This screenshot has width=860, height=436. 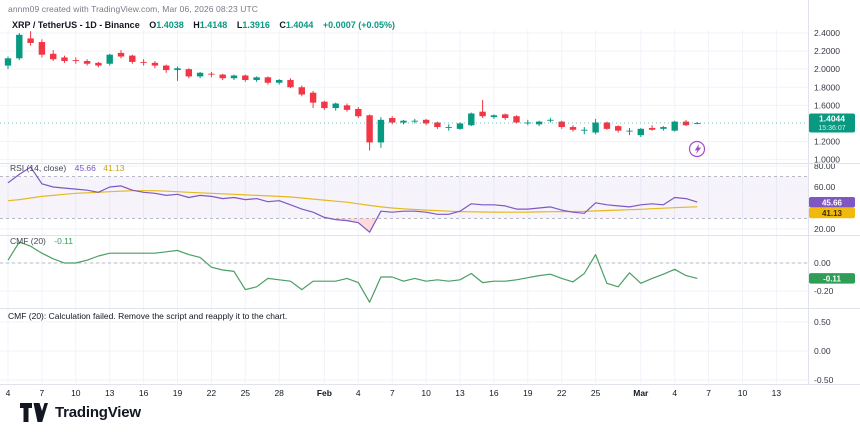 What do you see at coordinates (404, 197) in the screenshot?
I see `rsi-band` at bounding box center [404, 197].